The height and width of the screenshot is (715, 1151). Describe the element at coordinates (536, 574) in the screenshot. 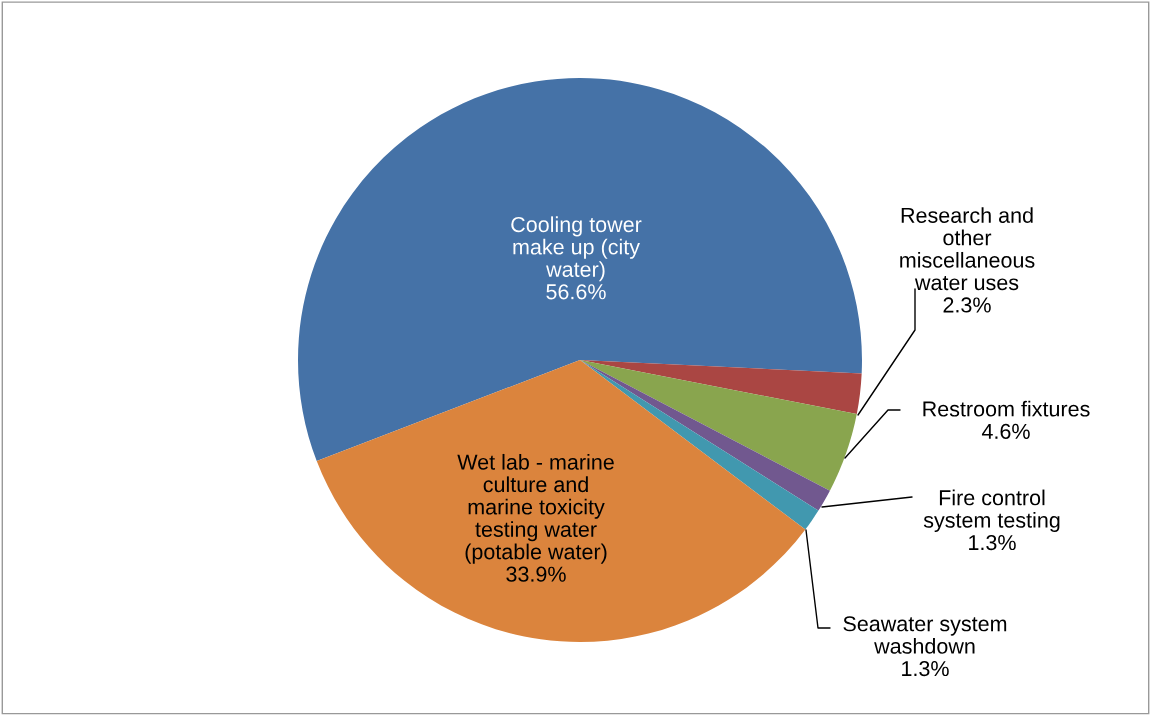

I see `data-label: 33.9%` at that location.